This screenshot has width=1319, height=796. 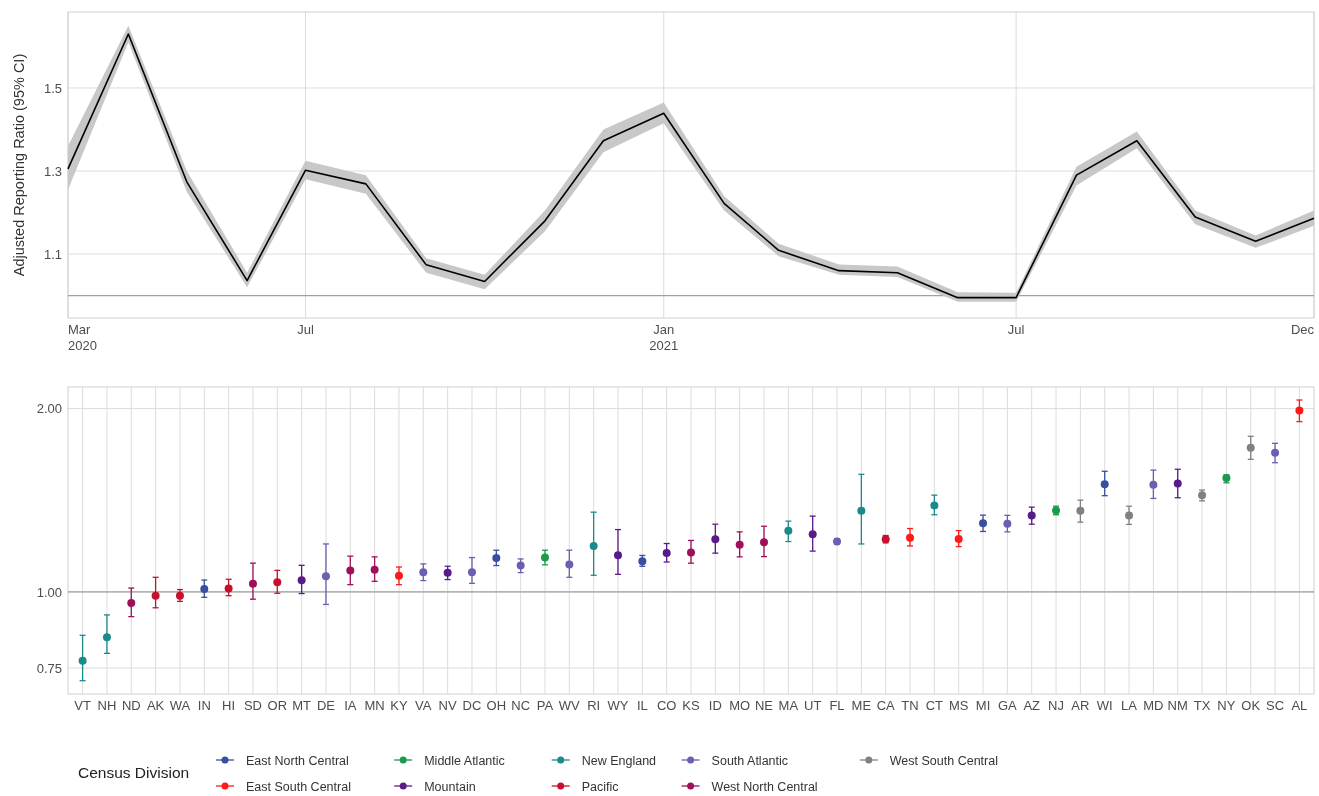 I want to click on y-tick-label: 2.00, so click(x=49, y=409).